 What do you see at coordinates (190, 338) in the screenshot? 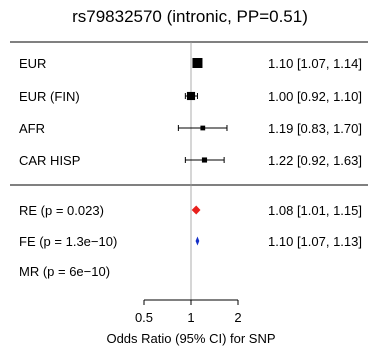
I see `x-axis-label: Odds Ratio (95% CI) for SNP` at bounding box center [190, 338].